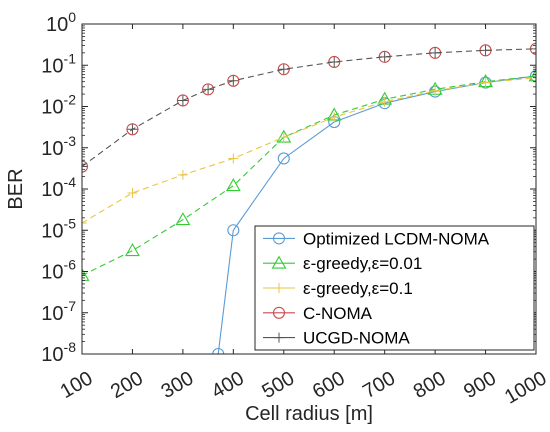  I want to click on x-tick-label: 200, so click(127, 385).